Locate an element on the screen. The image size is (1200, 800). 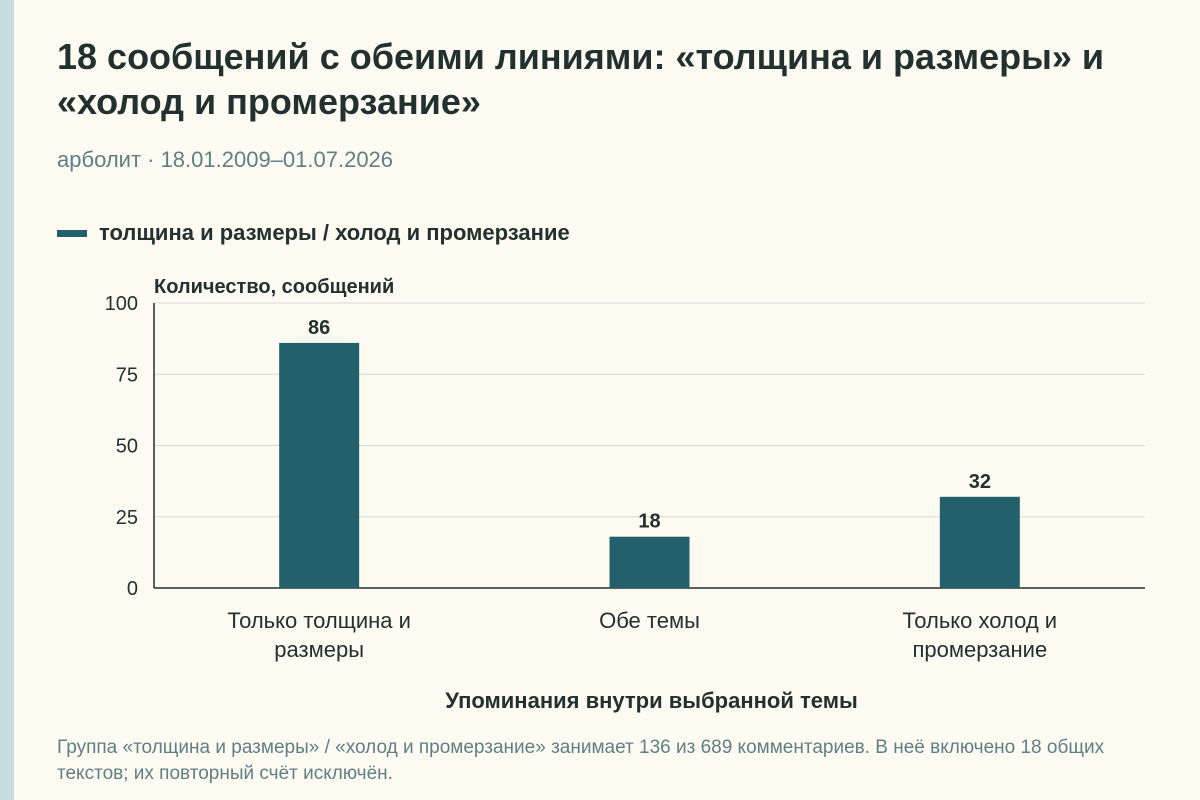
x-axis-label: Упоминания внутри выбранной темы is located at coordinates (651, 700).